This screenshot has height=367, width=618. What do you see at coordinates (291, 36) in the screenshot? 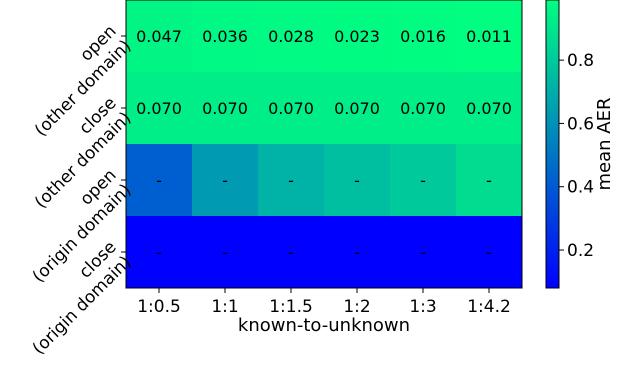
I see `cell-value-label: 0.028` at bounding box center [291, 36].